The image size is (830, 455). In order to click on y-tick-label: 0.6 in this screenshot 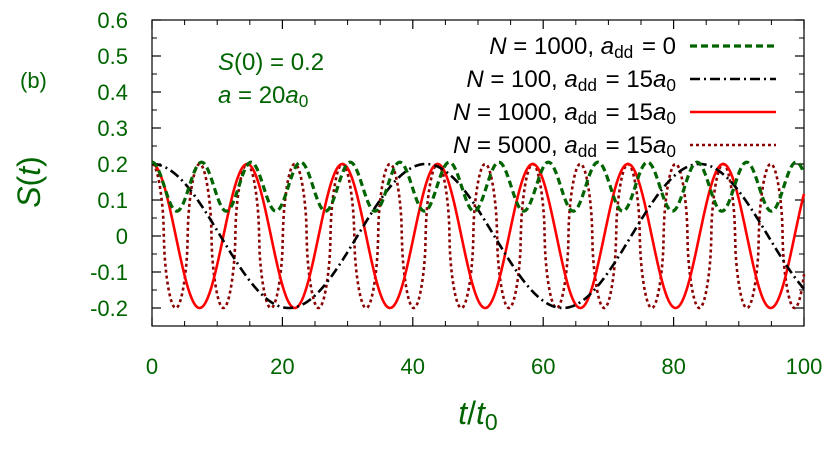, I will do `click(112, 20)`.